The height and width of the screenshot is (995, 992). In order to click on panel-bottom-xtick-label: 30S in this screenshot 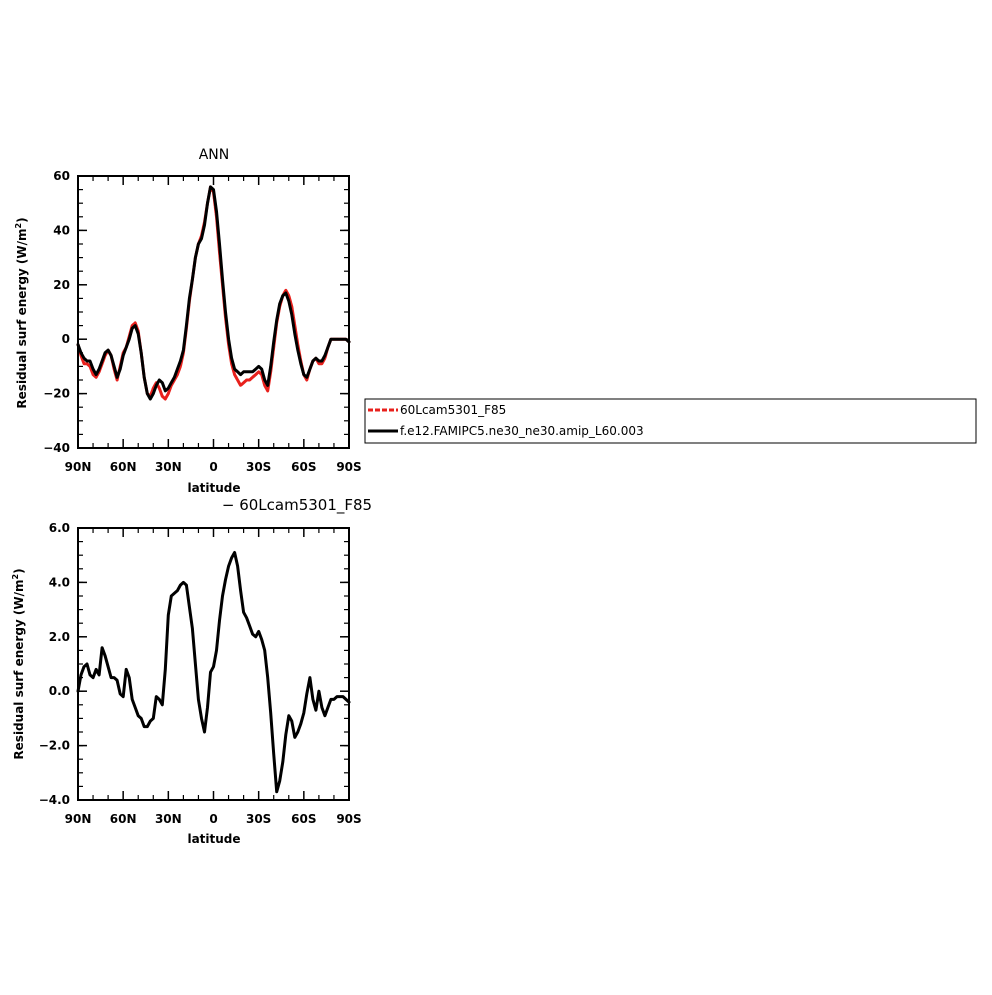, I will do `click(258, 819)`.